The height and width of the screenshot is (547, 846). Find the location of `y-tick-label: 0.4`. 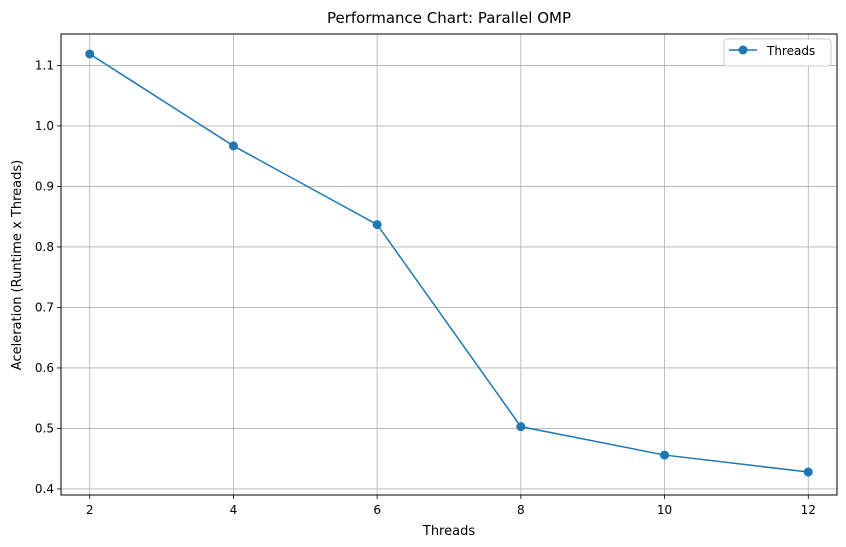

y-tick-label: 0.4 is located at coordinates (44, 489).